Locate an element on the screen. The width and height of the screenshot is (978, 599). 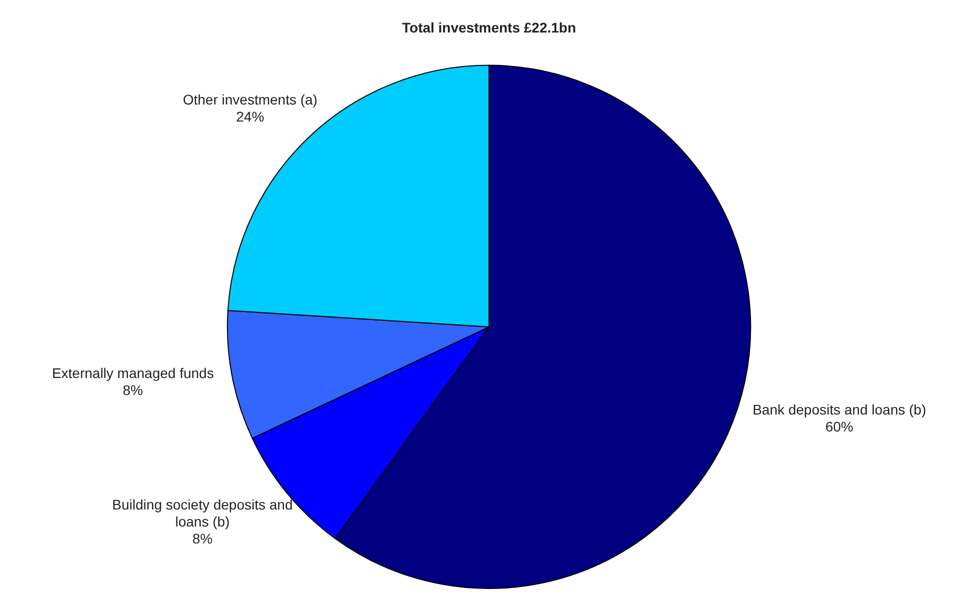
slice-label: Other investments (a) is located at coordinates (250, 100).